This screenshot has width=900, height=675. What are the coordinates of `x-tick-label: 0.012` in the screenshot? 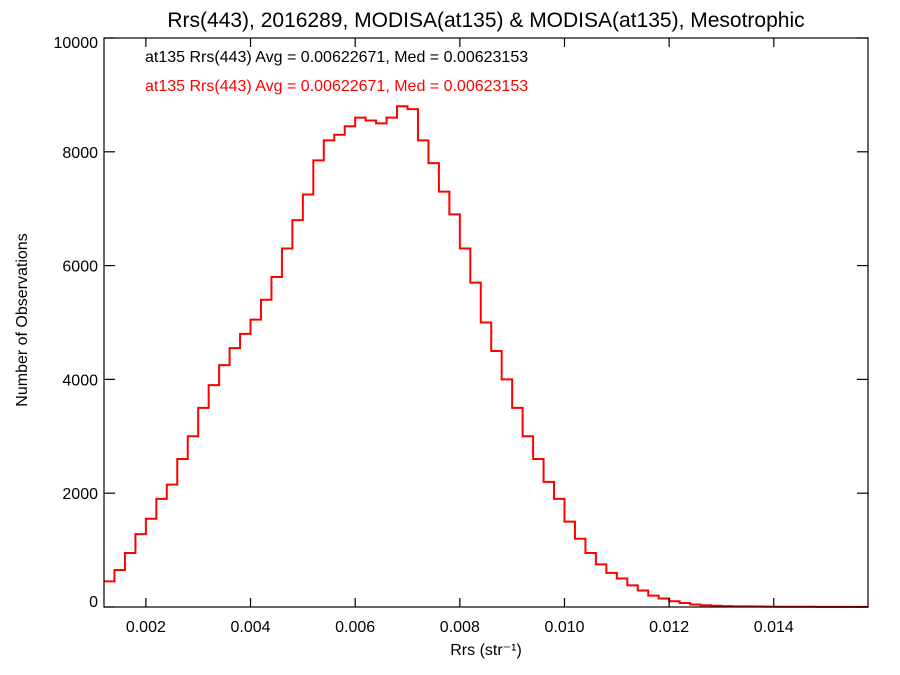 It's located at (669, 627).